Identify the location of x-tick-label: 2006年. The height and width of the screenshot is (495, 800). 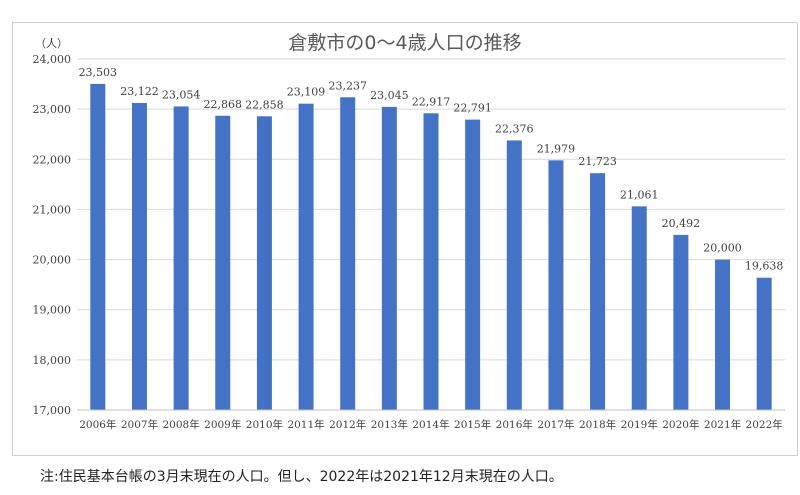
(97, 424).